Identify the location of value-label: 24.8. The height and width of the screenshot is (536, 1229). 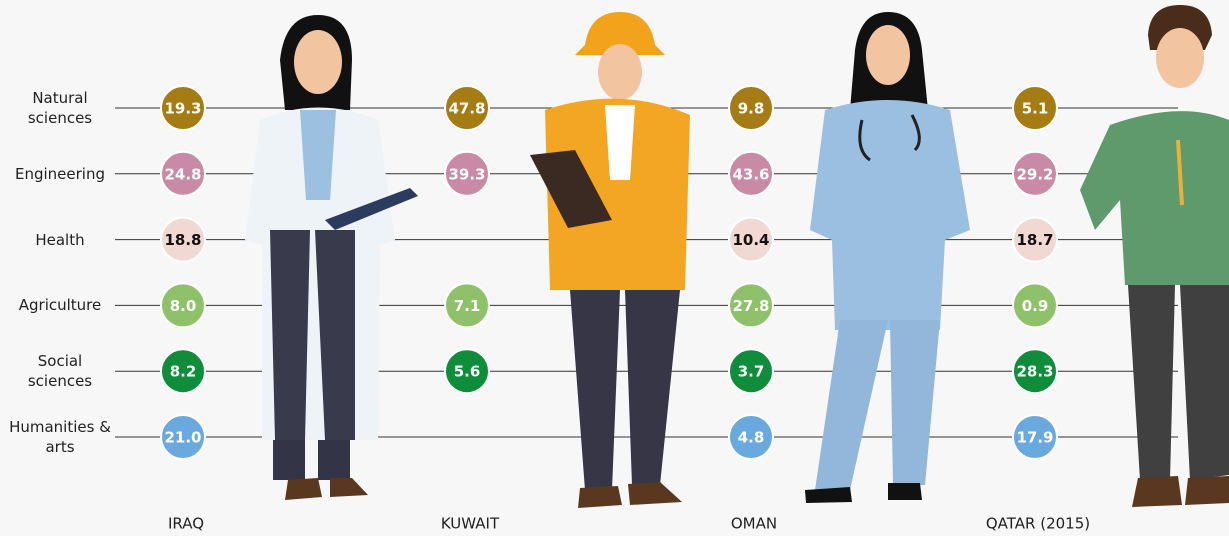
(182, 174).